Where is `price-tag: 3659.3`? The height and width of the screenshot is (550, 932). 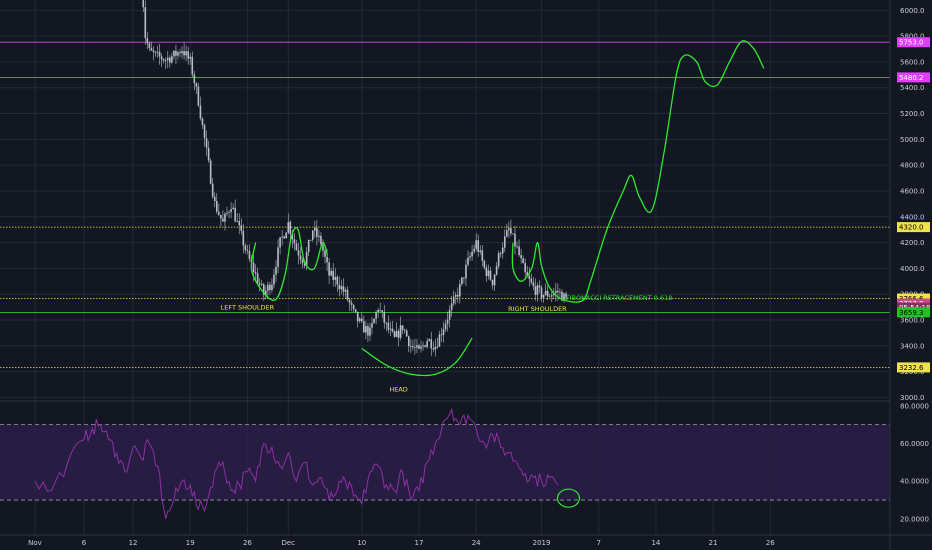
price-tag: 3659.3 is located at coordinates (911, 313).